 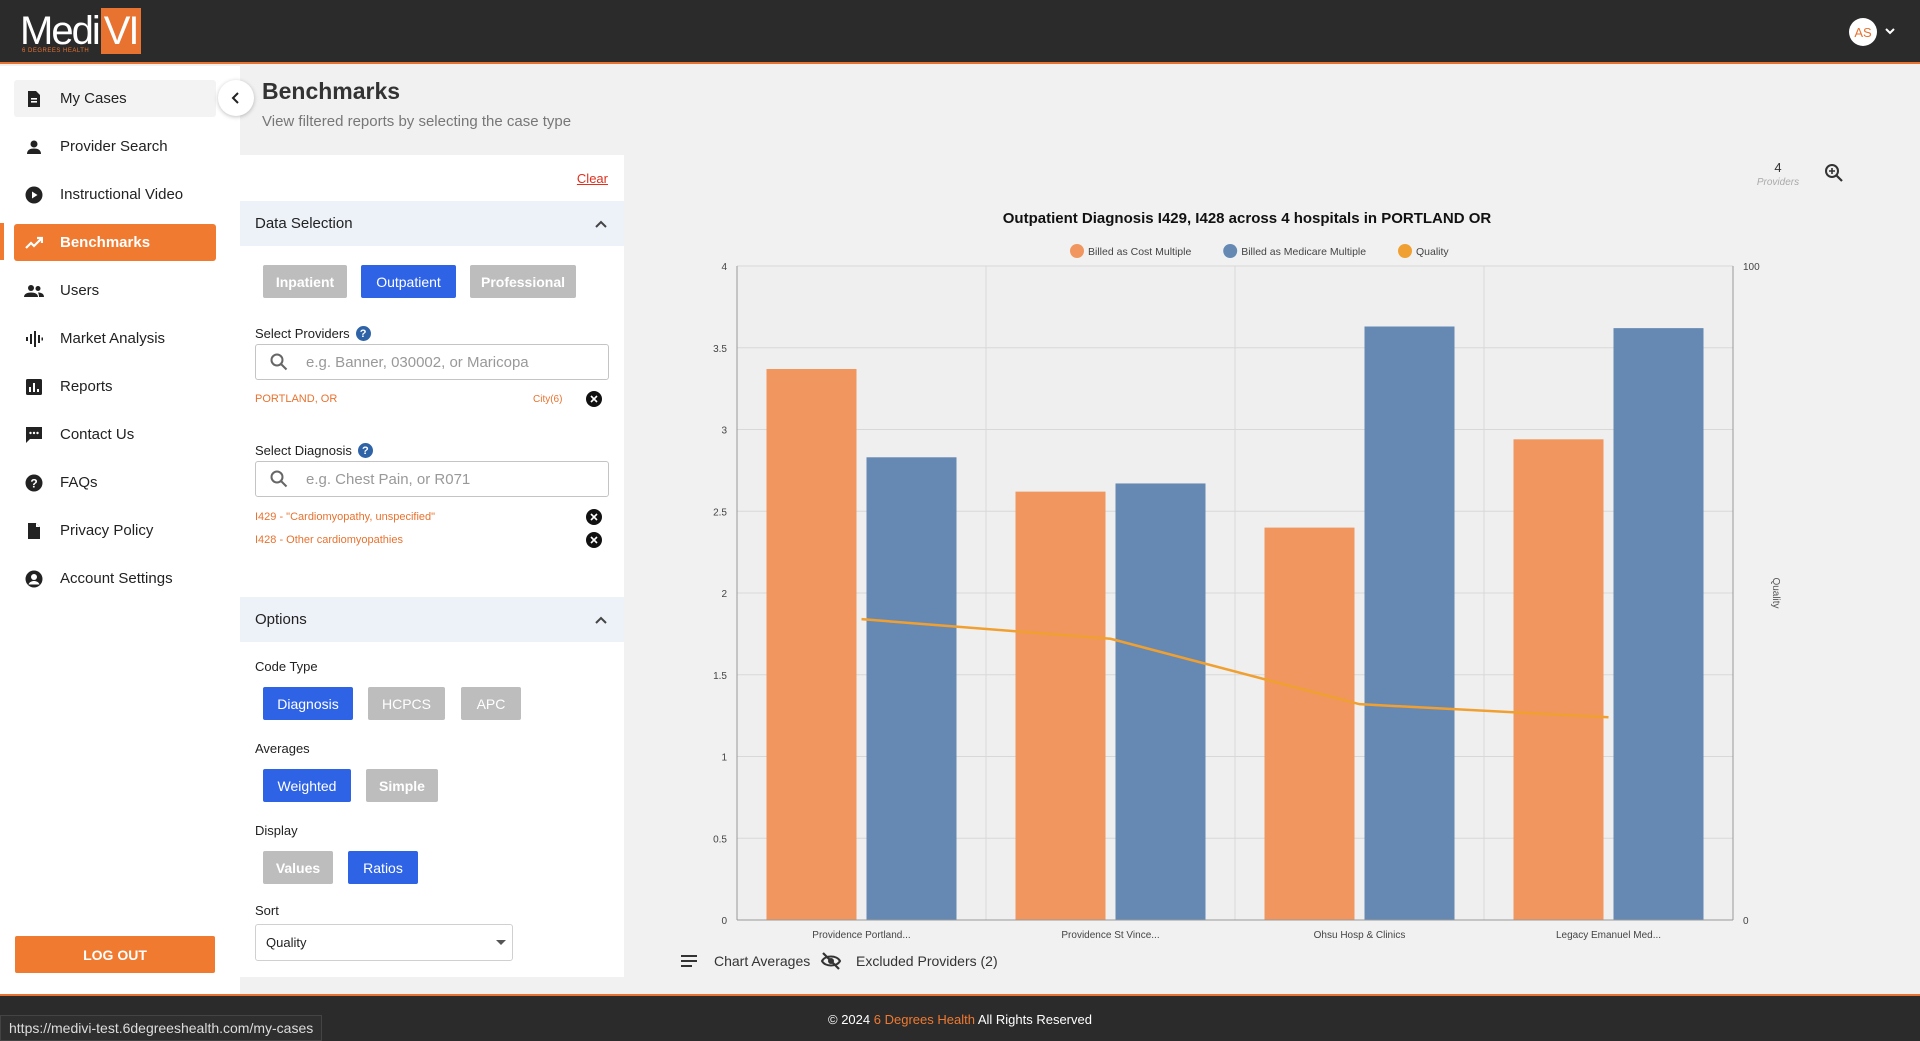 I want to click on list-icon, so click(x=689, y=961).